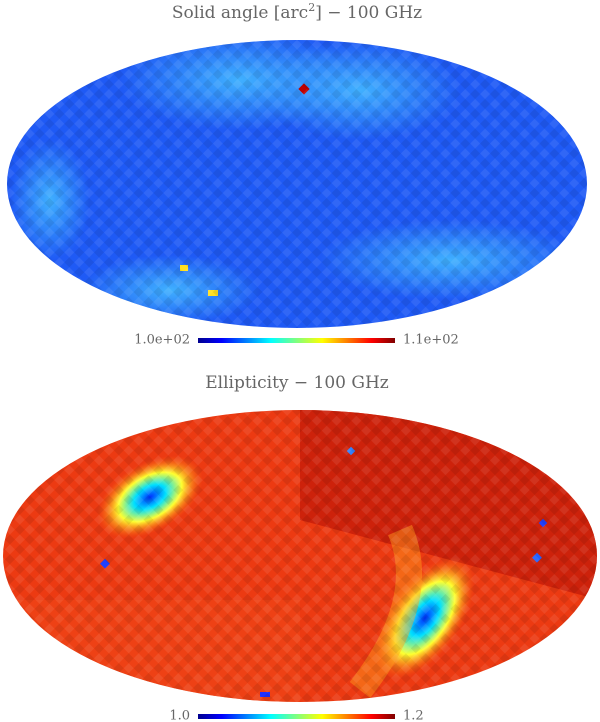 Image resolution: width=600 pixels, height=722 pixels. What do you see at coordinates (311, 7) in the screenshot?
I see `title-superscript: 2` at bounding box center [311, 7].